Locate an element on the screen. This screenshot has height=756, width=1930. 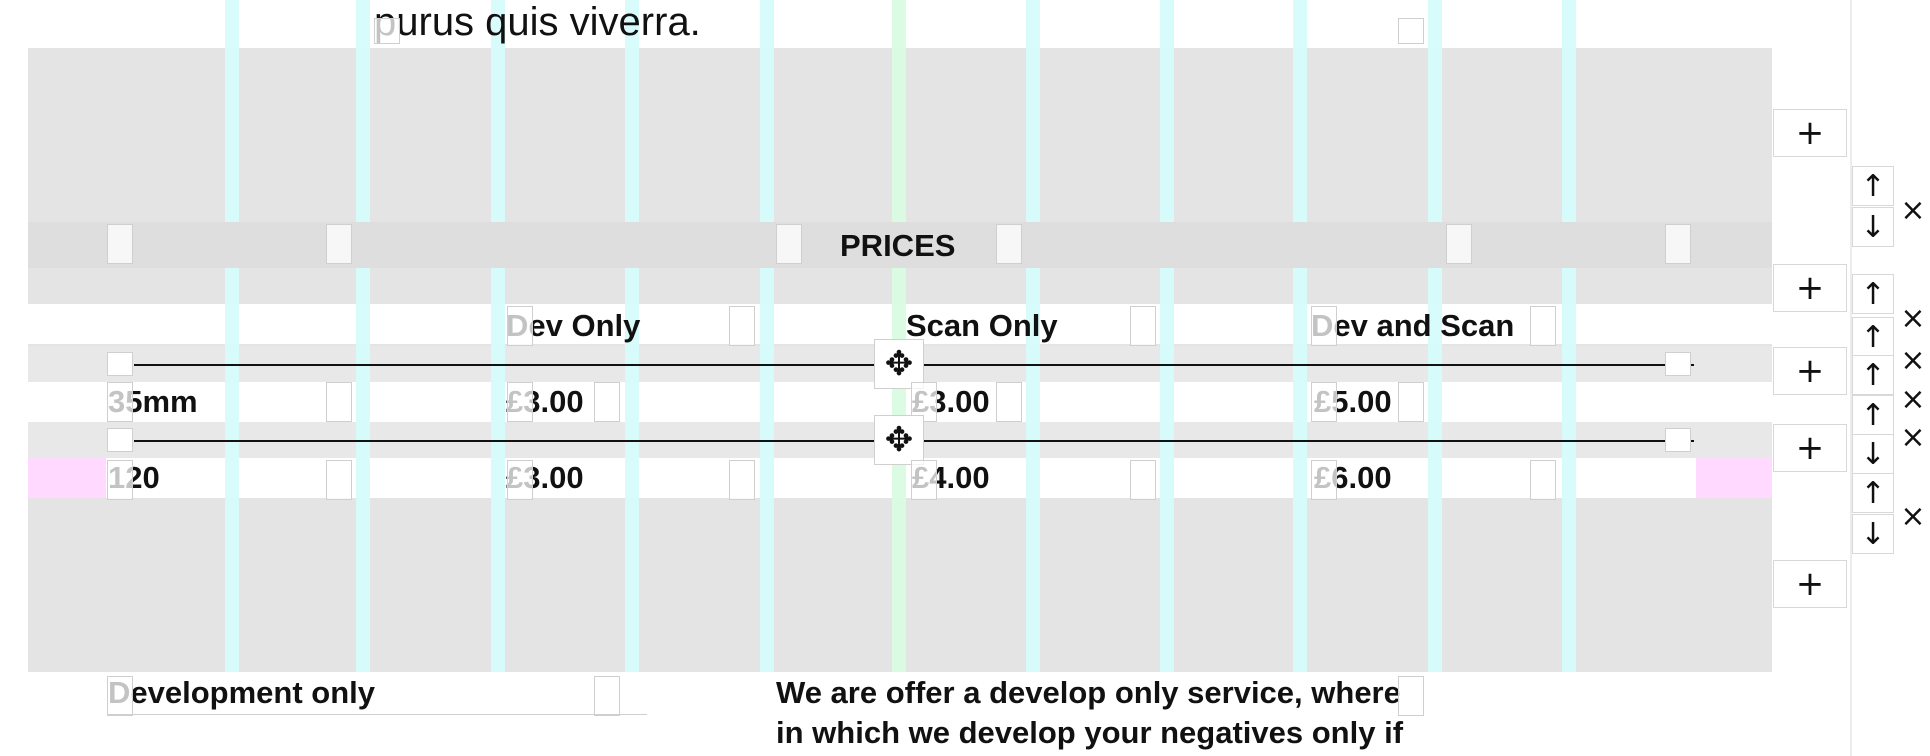
heading-row-bg is located at coordinates (900, 245).